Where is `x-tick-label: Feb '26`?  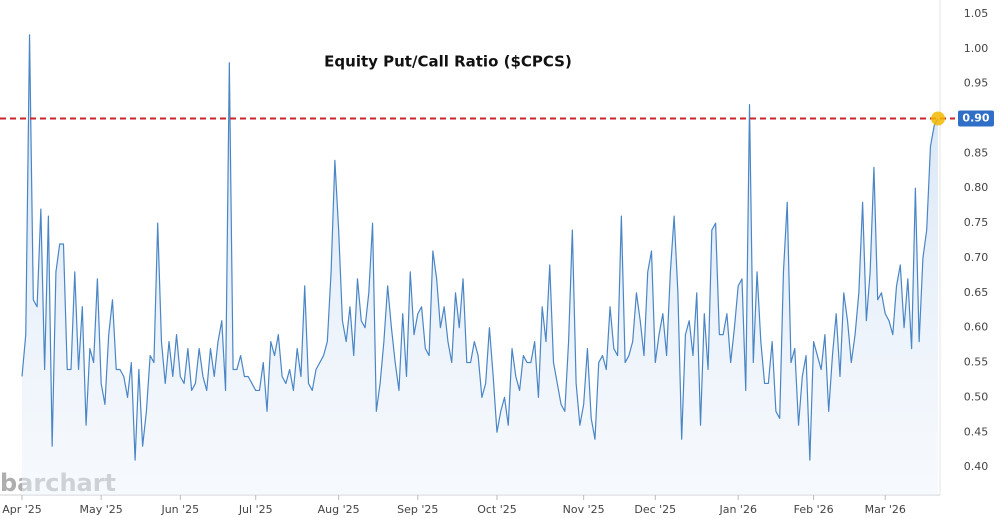
x-tick-label: Feb '26 is located at coordinates (814, 509).